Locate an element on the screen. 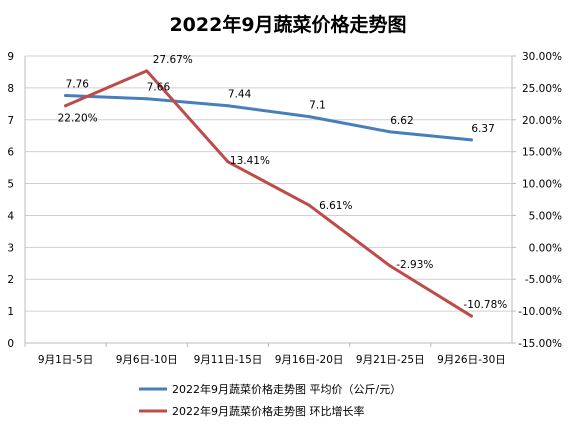 Image resolution: width=577 pixels, height=436 pixels. left-tick-label: 3 is located at coordinates (10, 248).